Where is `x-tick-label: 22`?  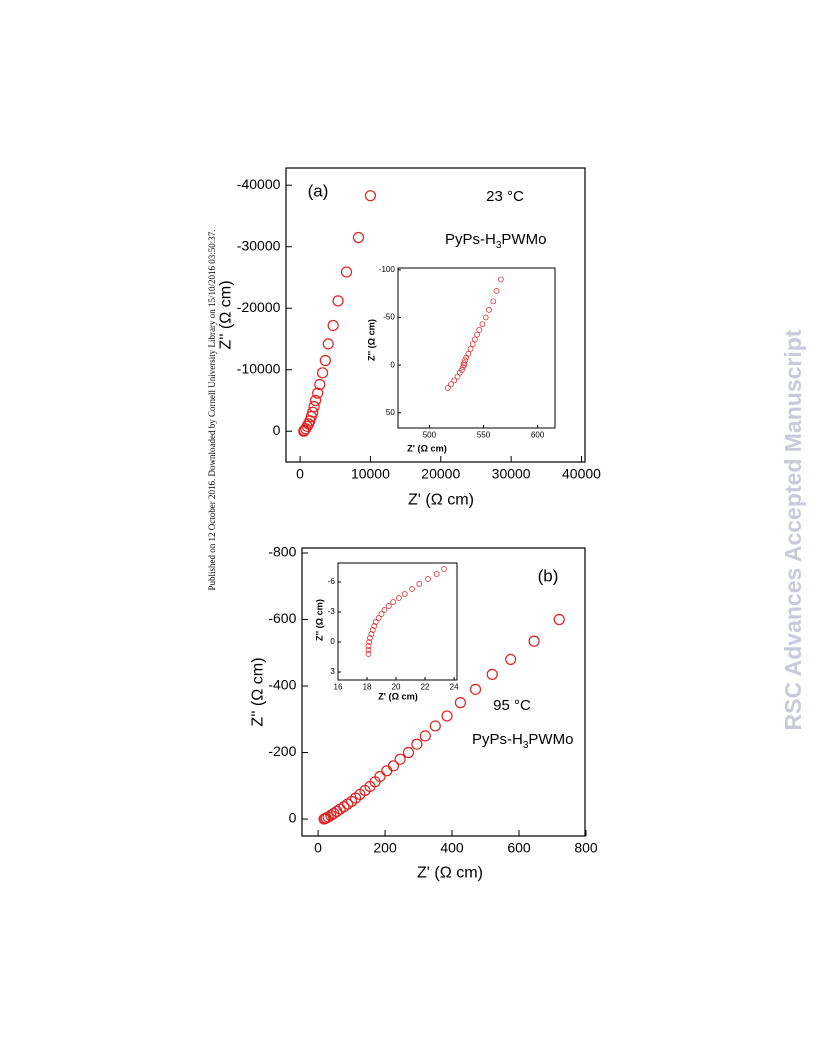 x-tick-label: 22 is located at coordinates (425, 686).